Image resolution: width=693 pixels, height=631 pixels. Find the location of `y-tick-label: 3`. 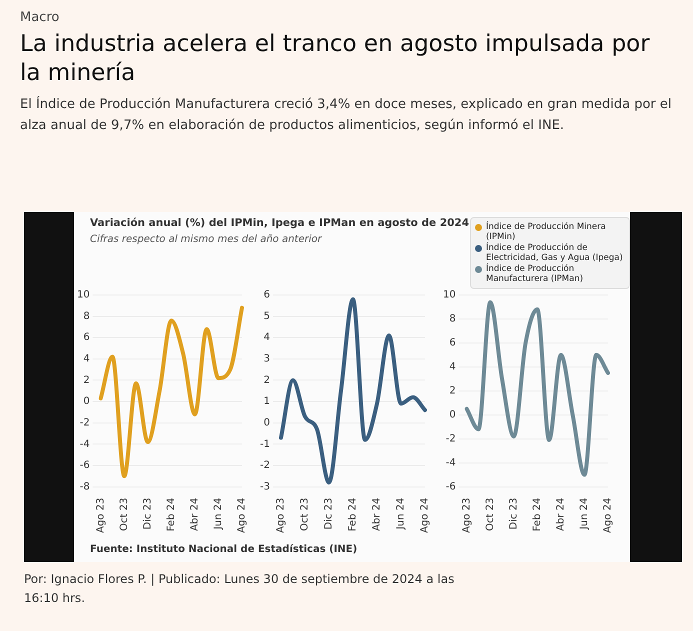

y-tick-label: 3 is located at coordinates (267, 359).